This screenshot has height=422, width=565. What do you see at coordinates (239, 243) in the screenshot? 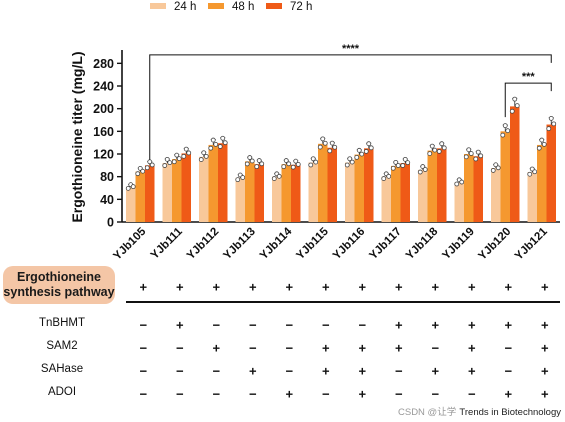
I see `x-tick-label: YJb113` at bounding box center [239, 243].